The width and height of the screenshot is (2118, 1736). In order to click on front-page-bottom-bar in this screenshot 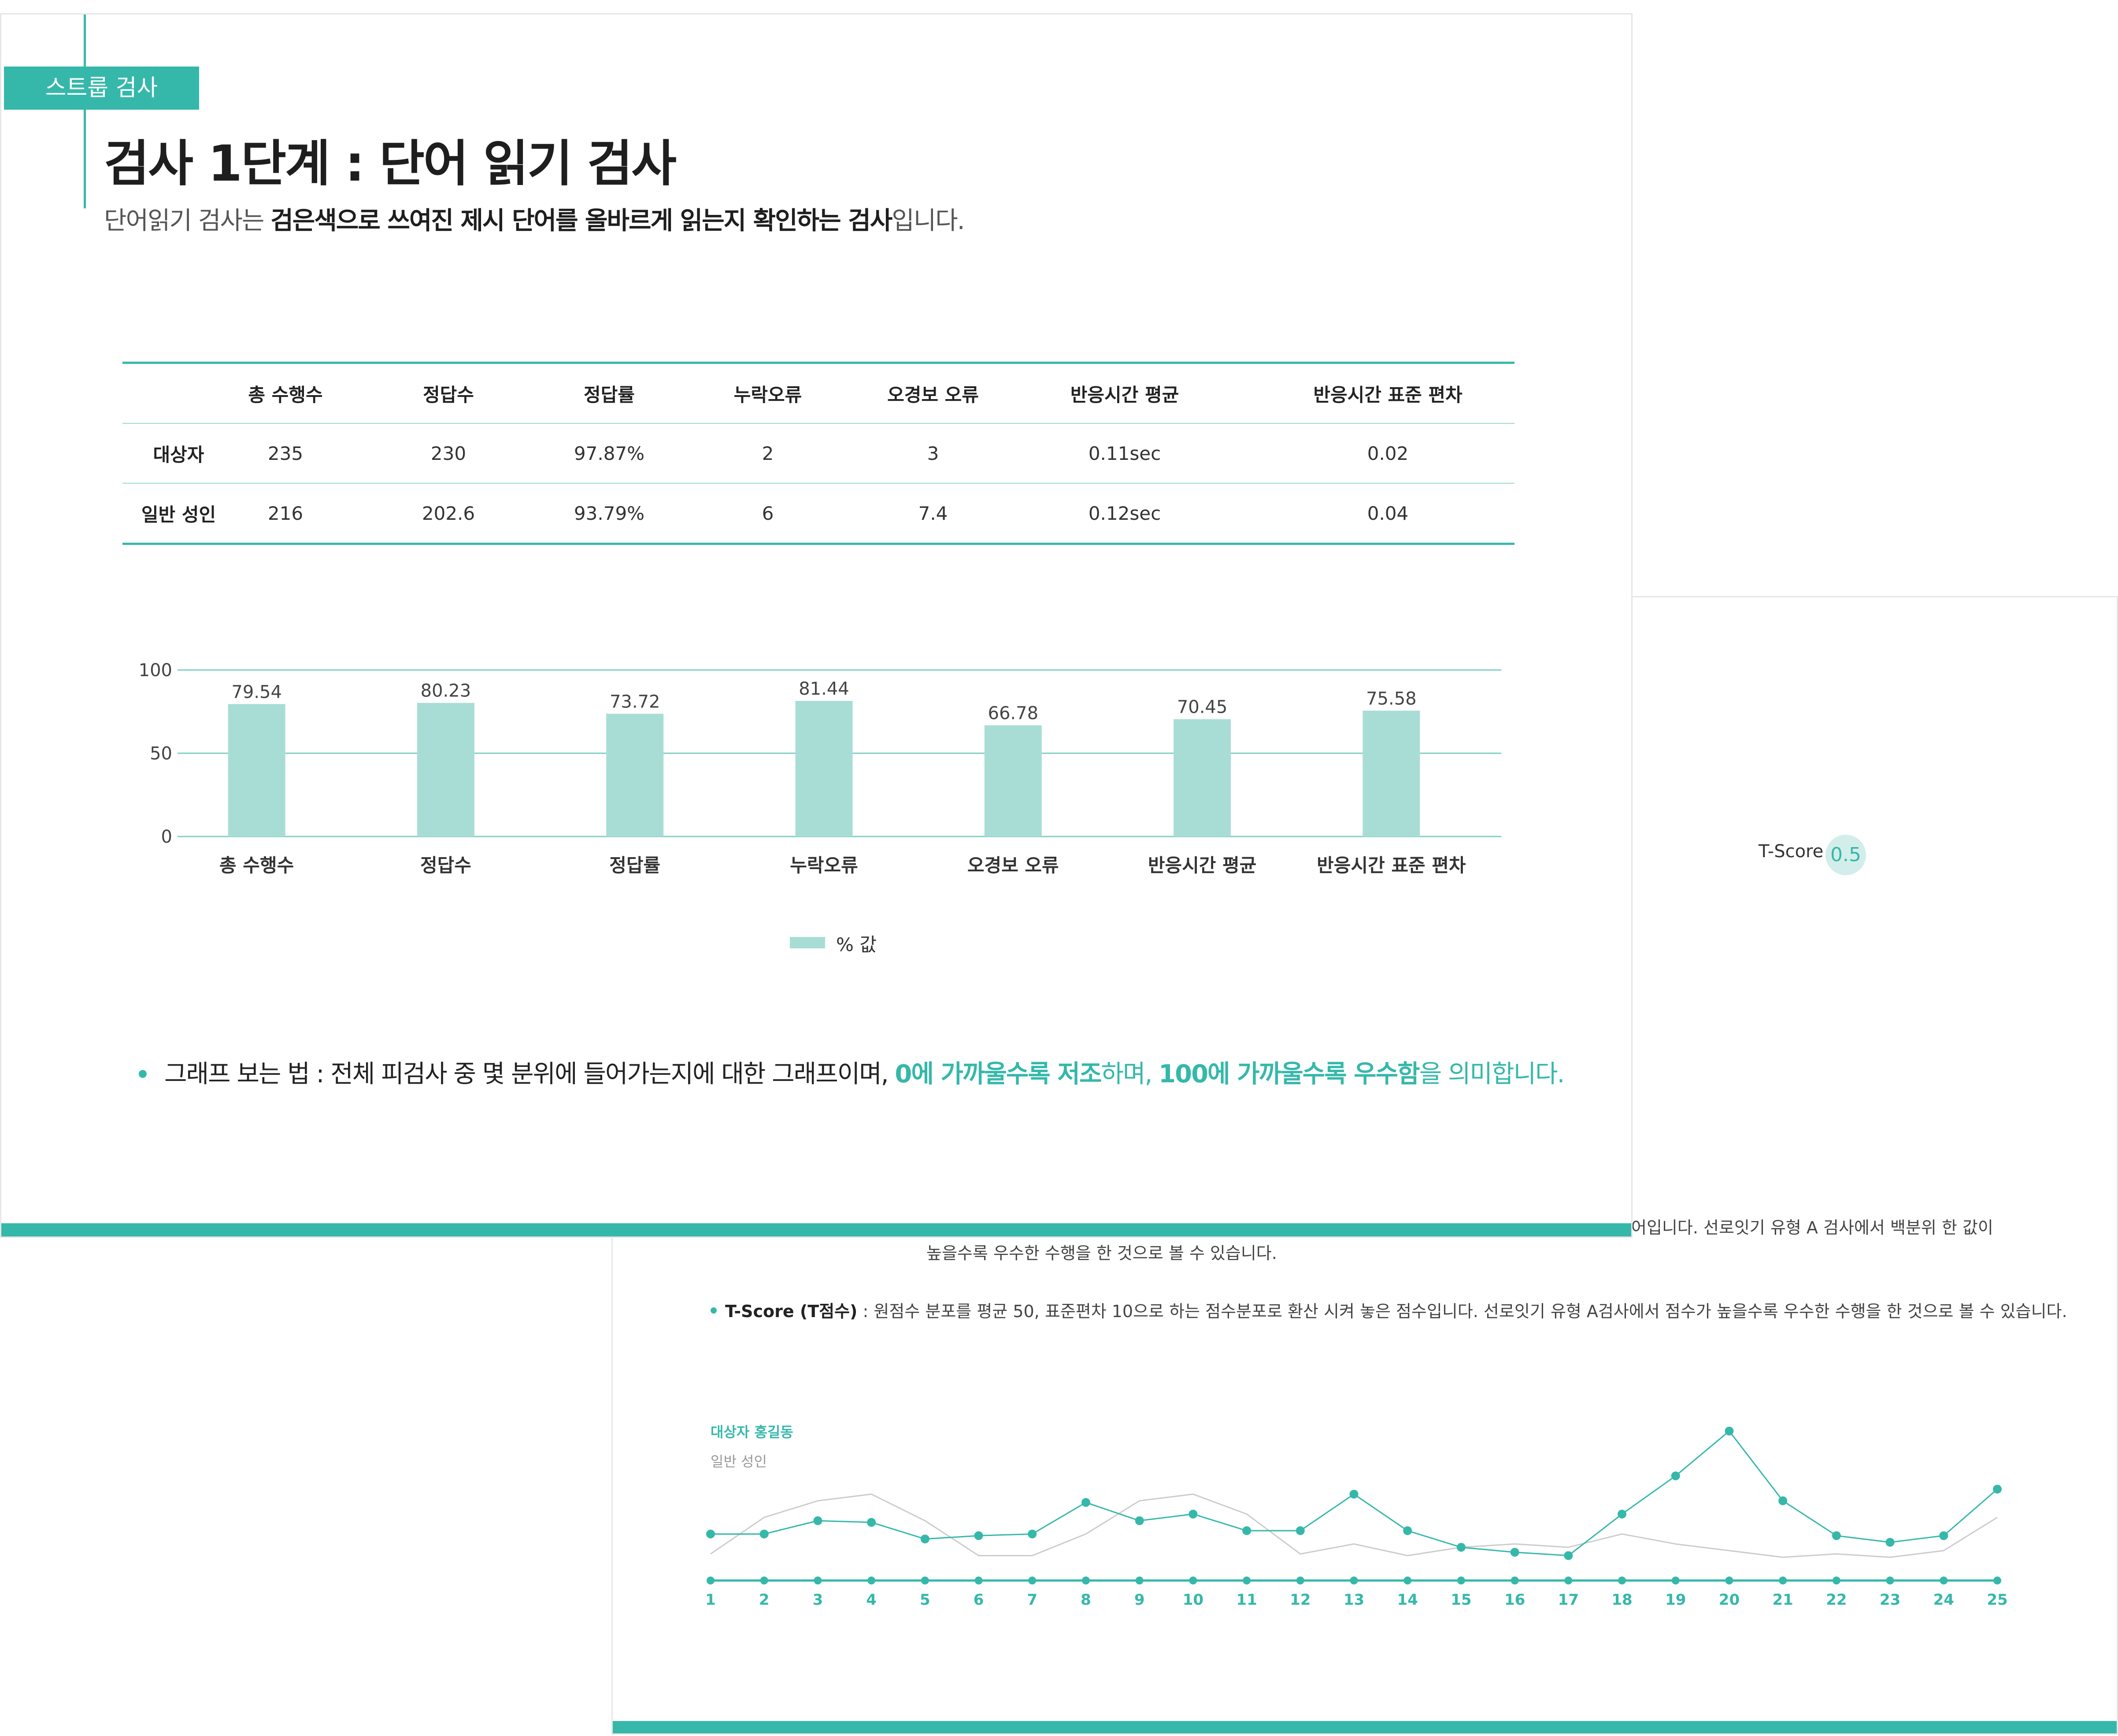, I will do `click(816, 1229)`.